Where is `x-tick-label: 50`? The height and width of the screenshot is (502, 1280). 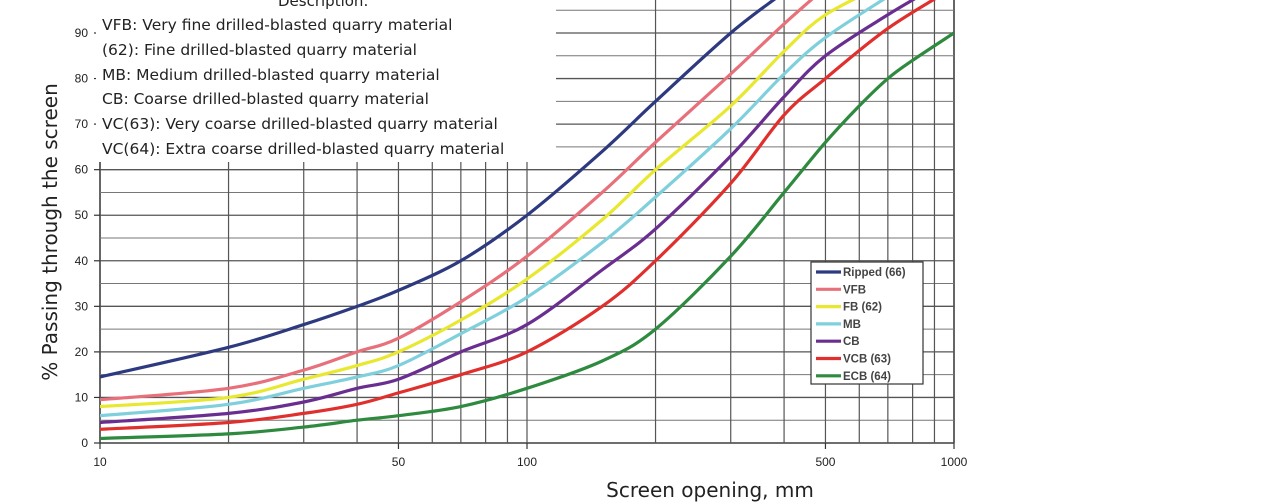
x-tick-label: 50 is located at coordinates (399, 462).